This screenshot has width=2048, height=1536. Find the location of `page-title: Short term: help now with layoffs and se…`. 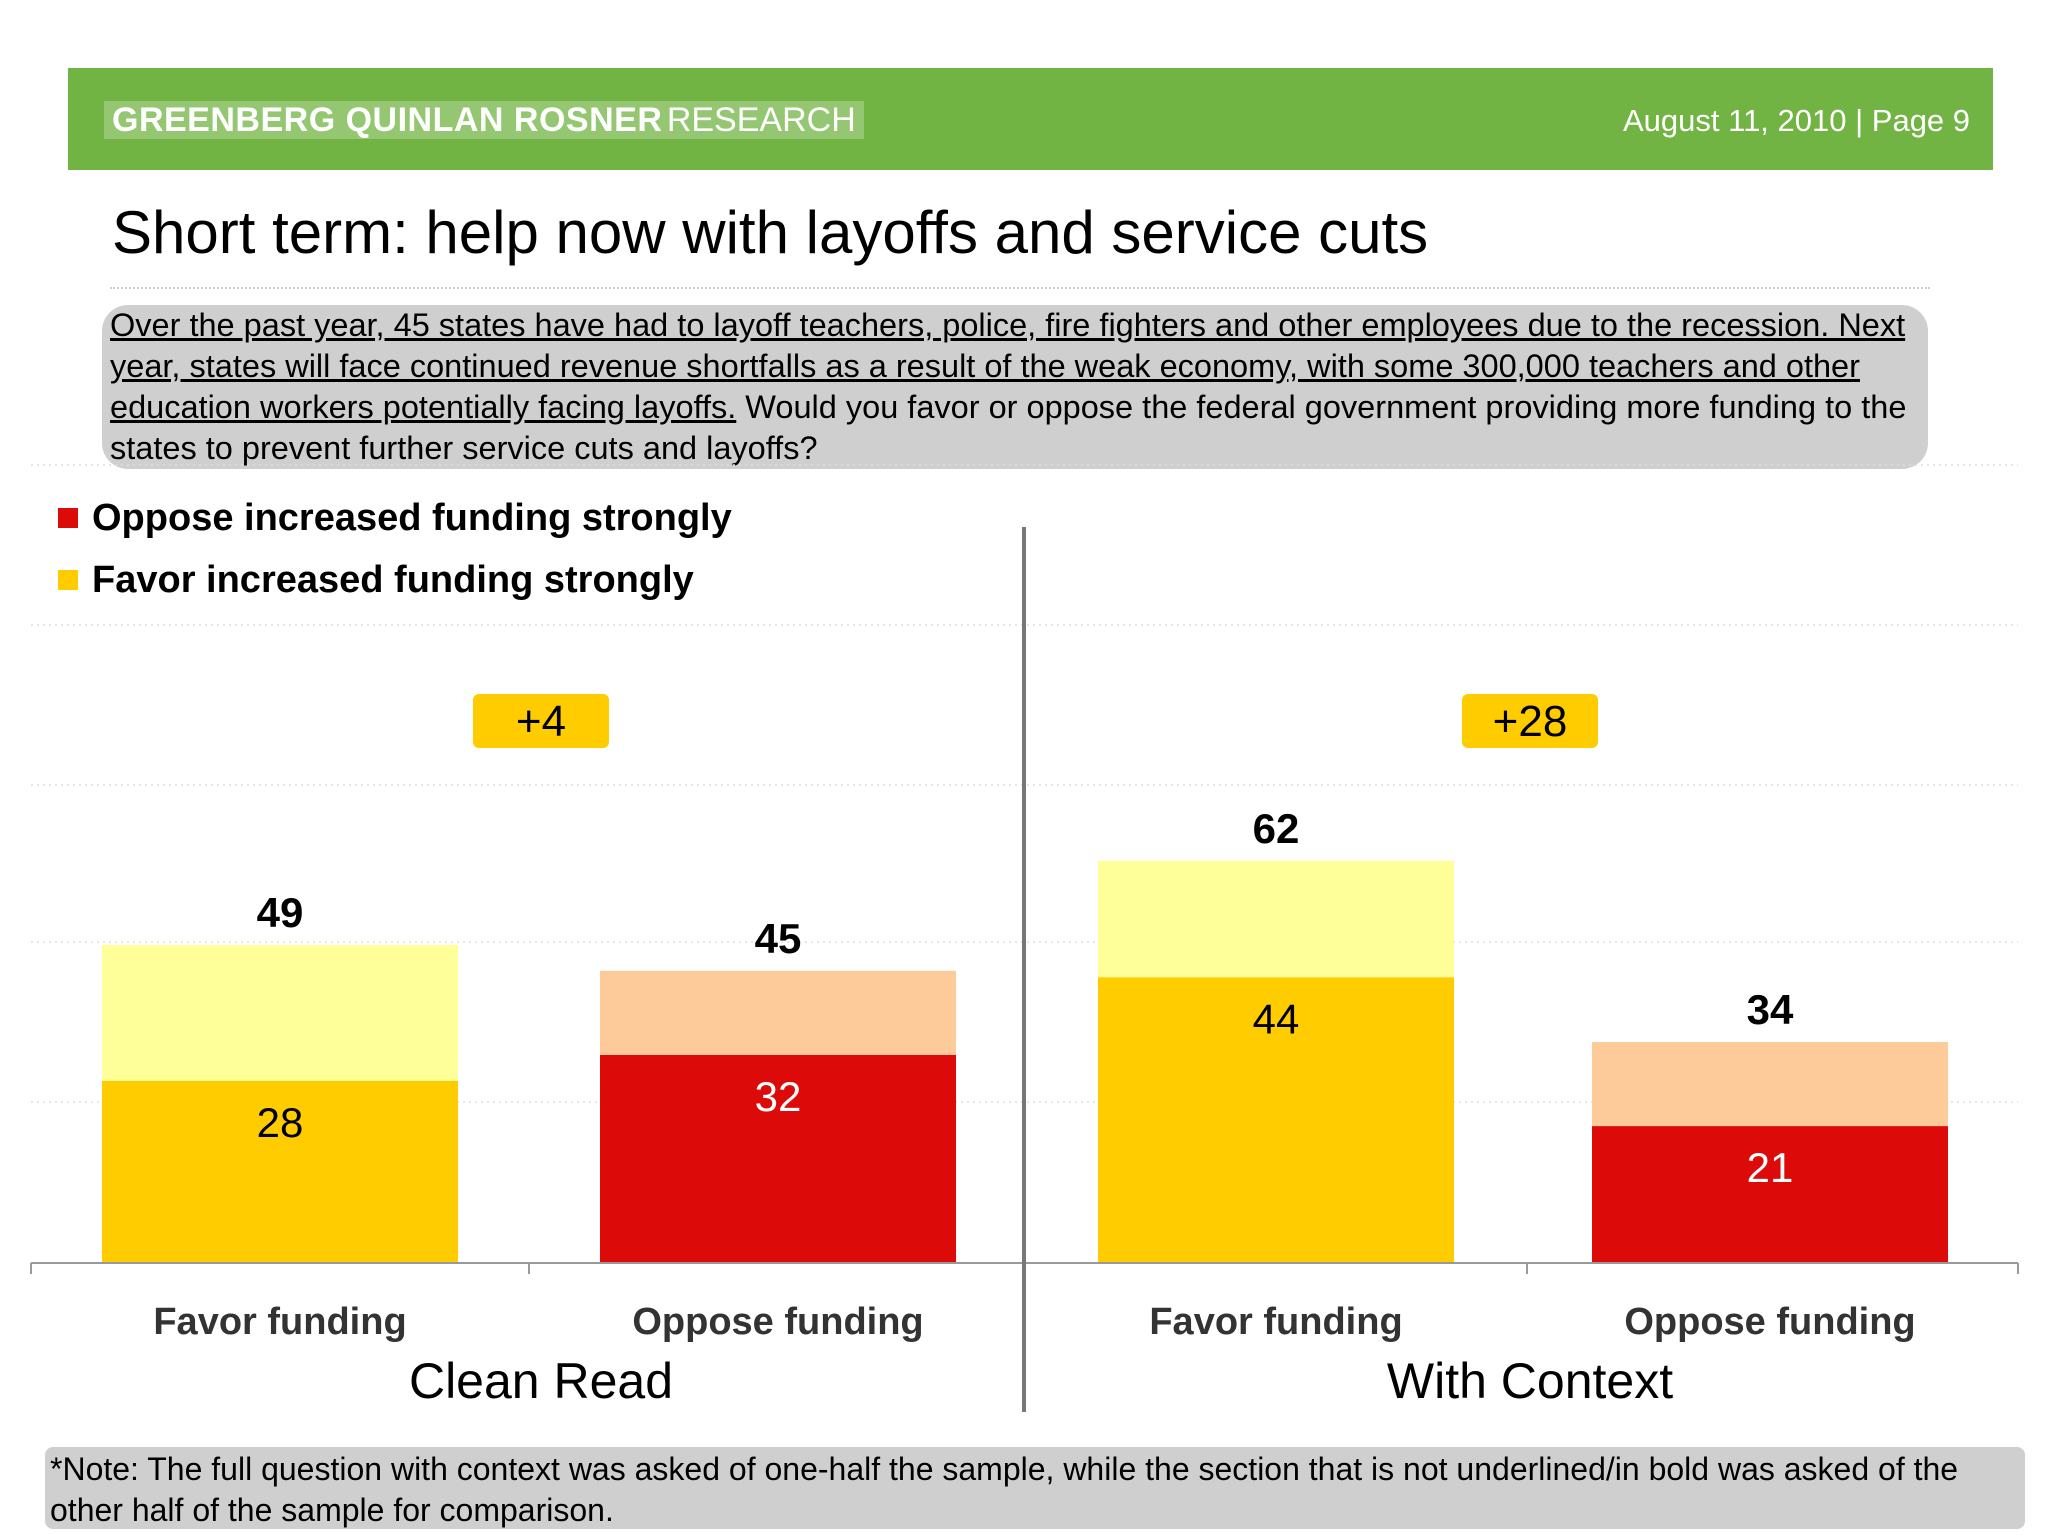

page-title: Short term: help now with layoffs and se… is located at coordinates (770, 232).